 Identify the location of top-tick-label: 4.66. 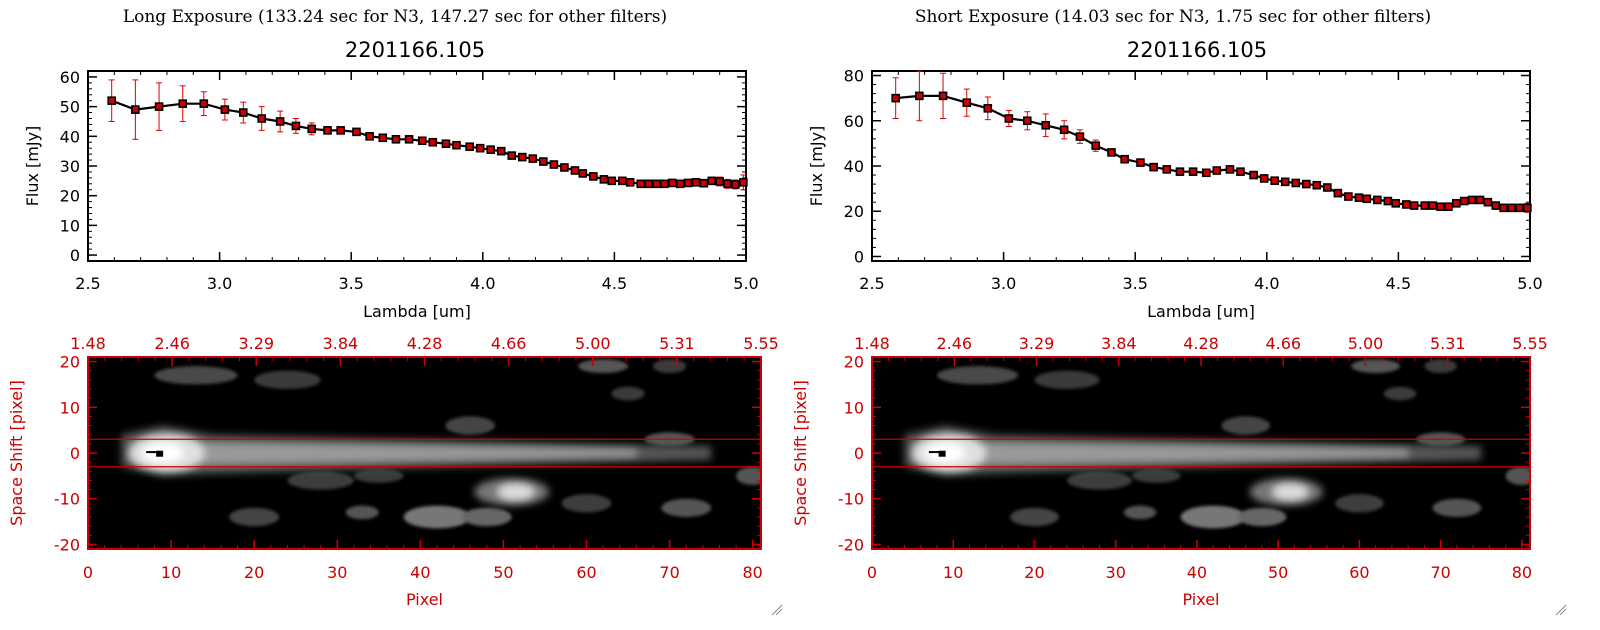
(509, 343).